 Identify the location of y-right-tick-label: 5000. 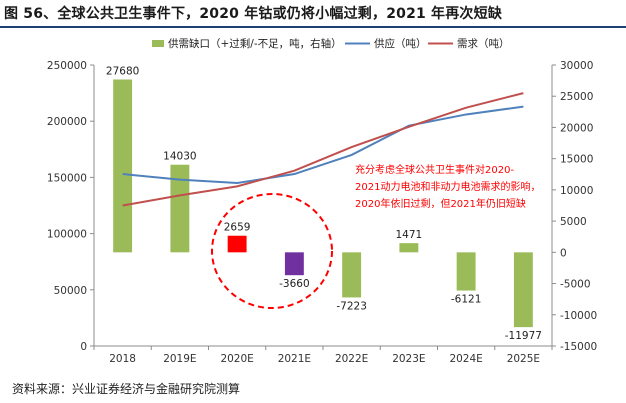
(573, 222).